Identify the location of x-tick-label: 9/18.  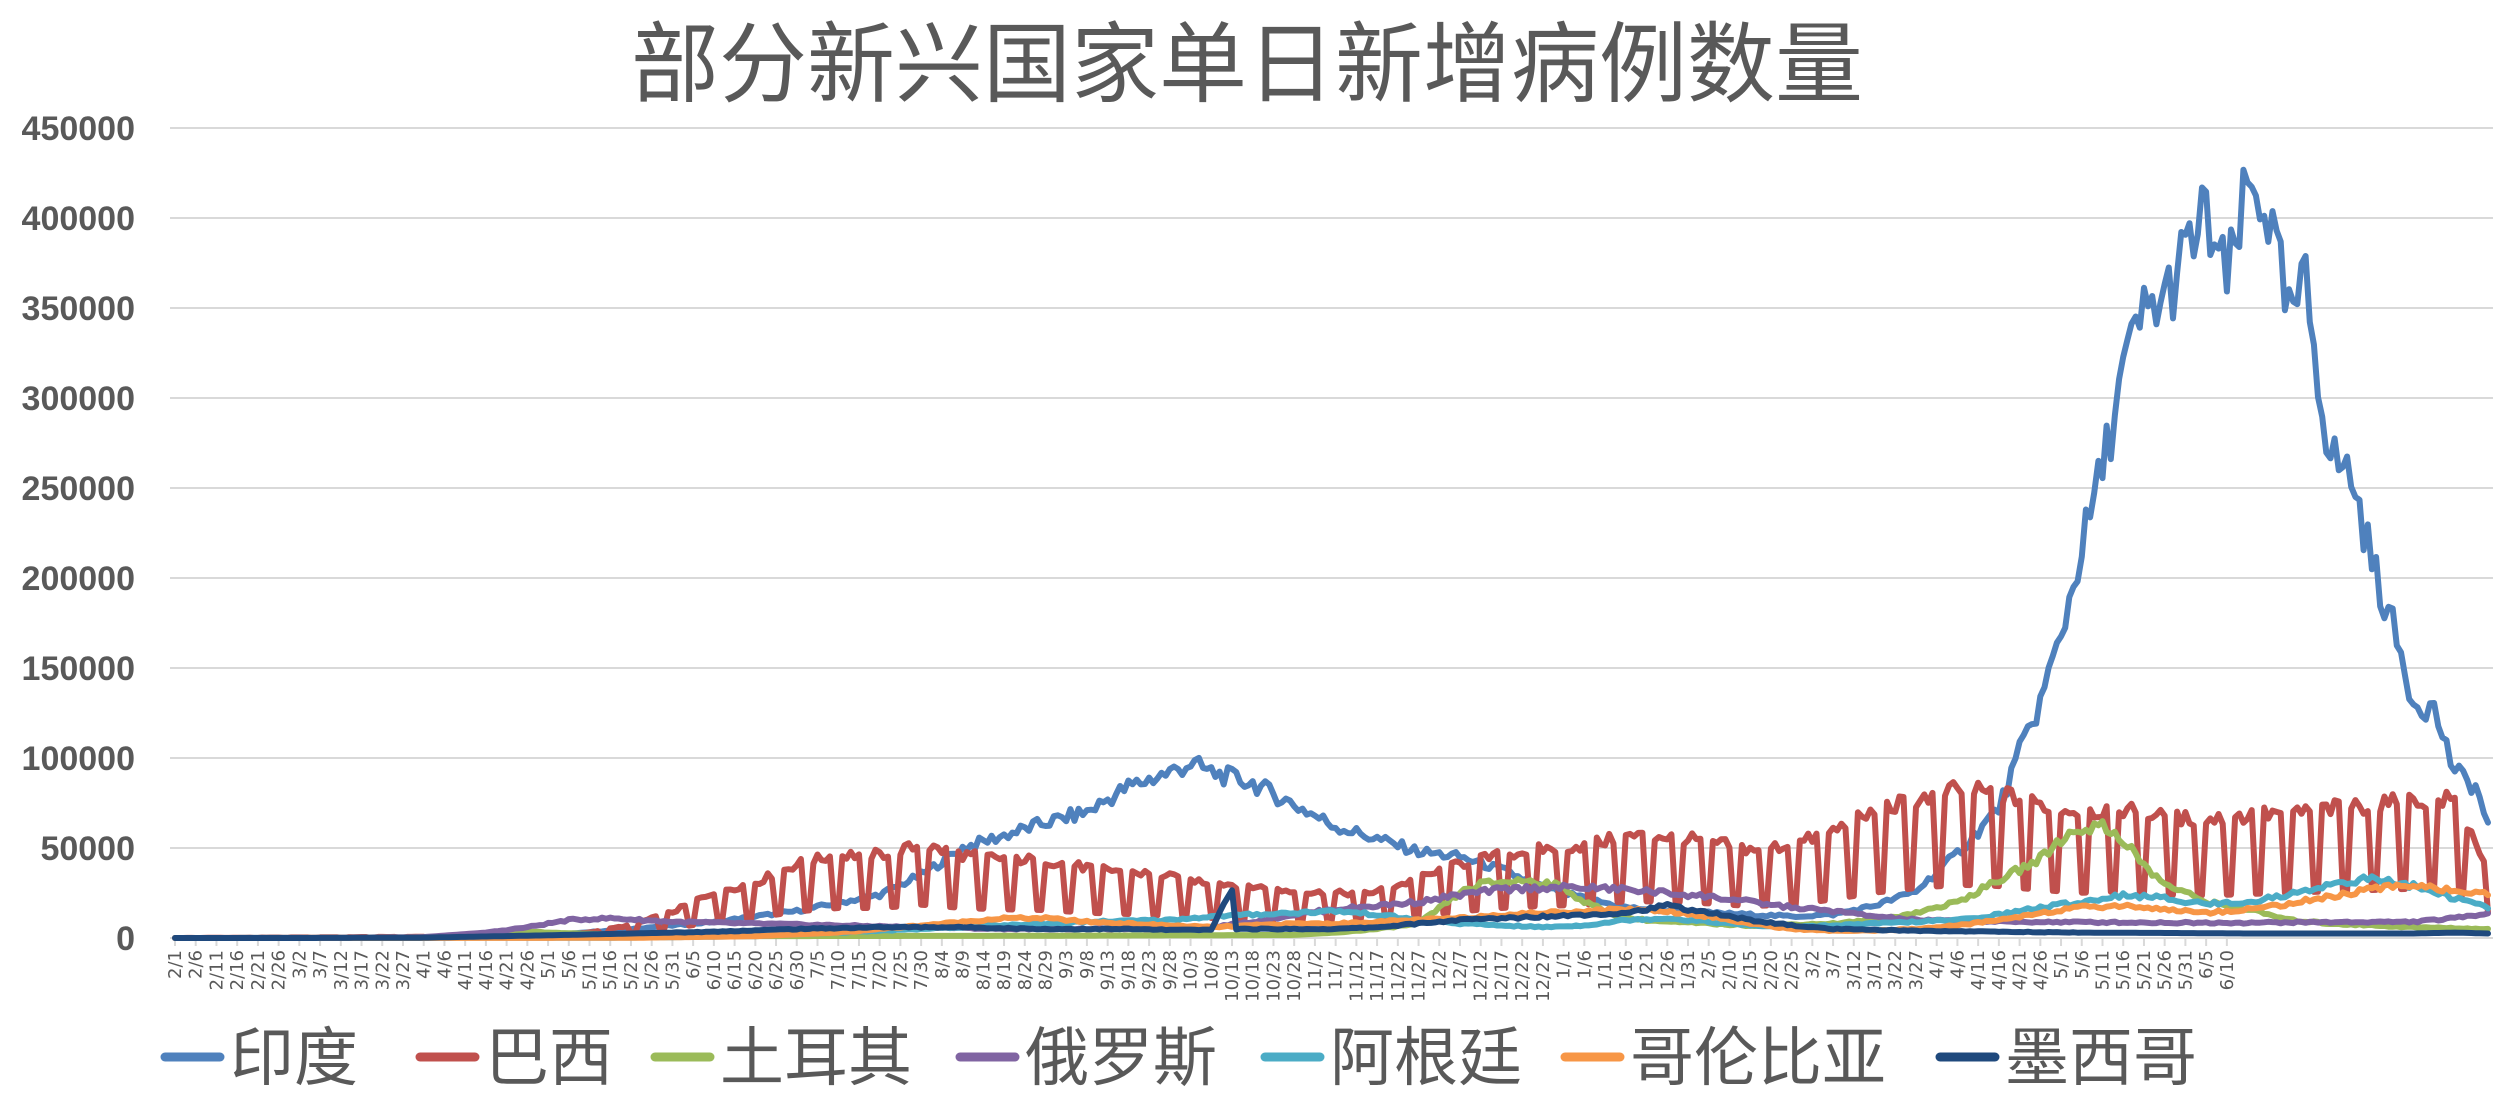
(1128, 970).